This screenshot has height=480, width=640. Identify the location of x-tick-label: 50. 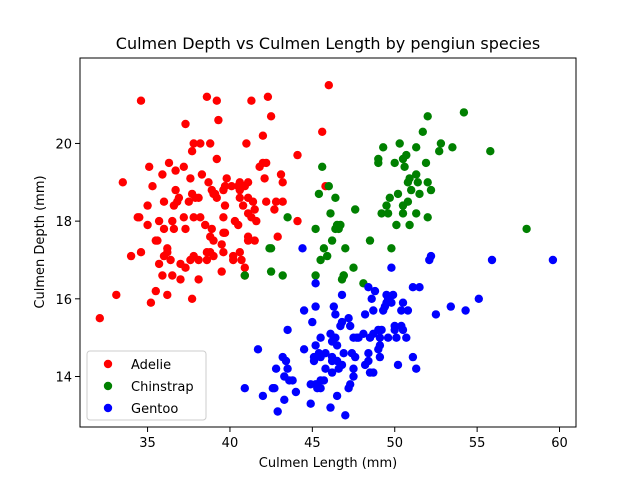
(394, 443).